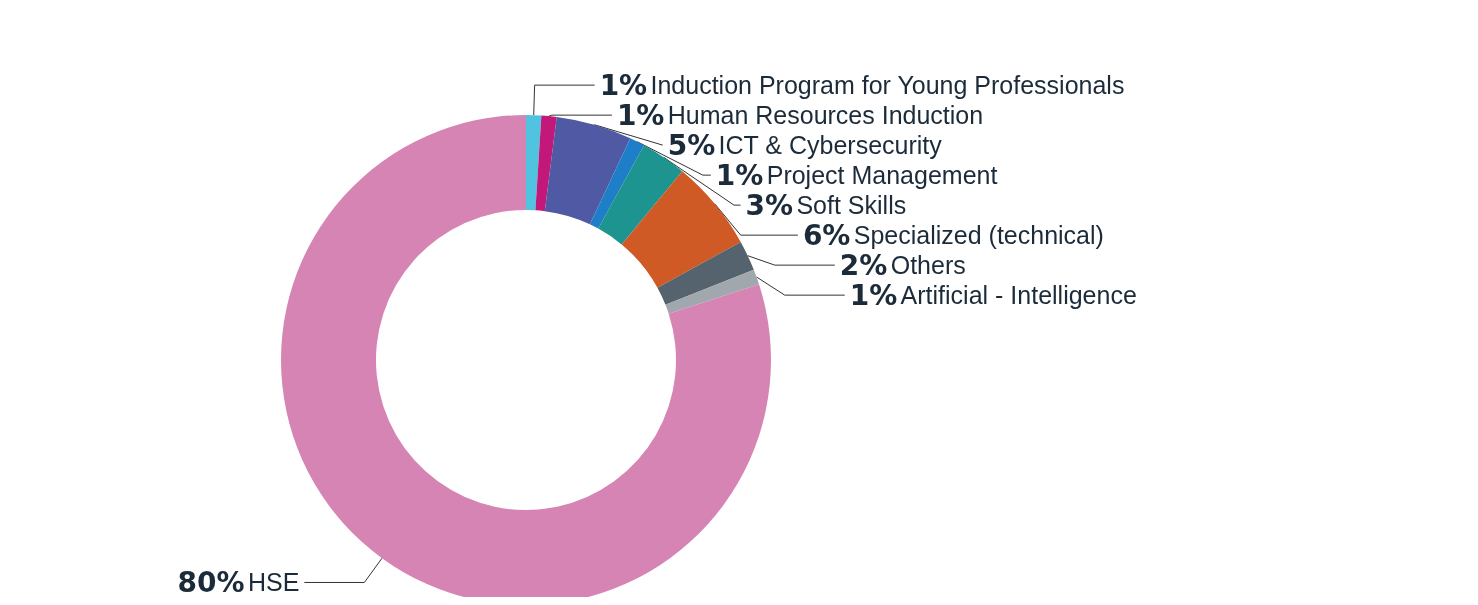  I want to click on slice-label: Others, so click(928, 265).